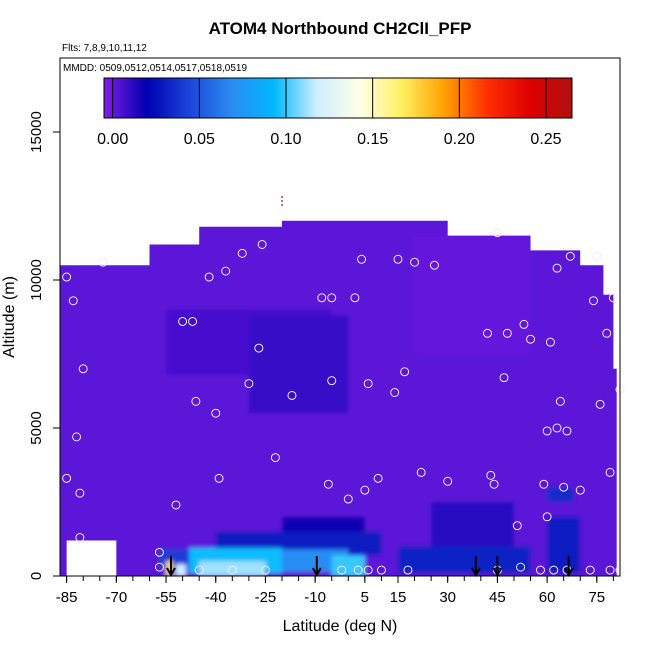 This screenshot has width=650, height=650. I want to click on x-tick-label: 60, so click(547, 597).